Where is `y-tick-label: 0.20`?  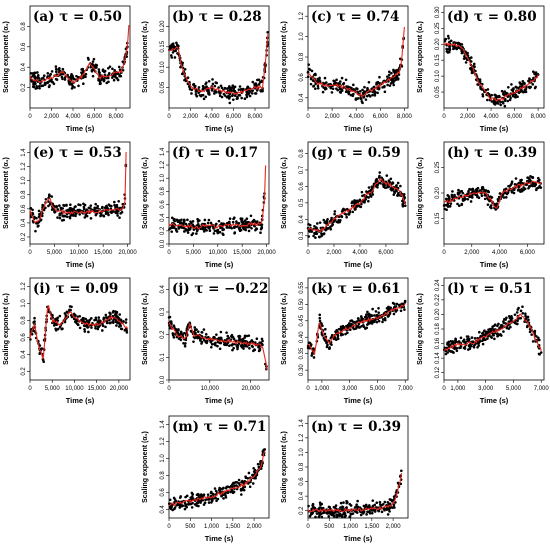
y-tick-label: 0.20 is located at coordinates (163, 26).